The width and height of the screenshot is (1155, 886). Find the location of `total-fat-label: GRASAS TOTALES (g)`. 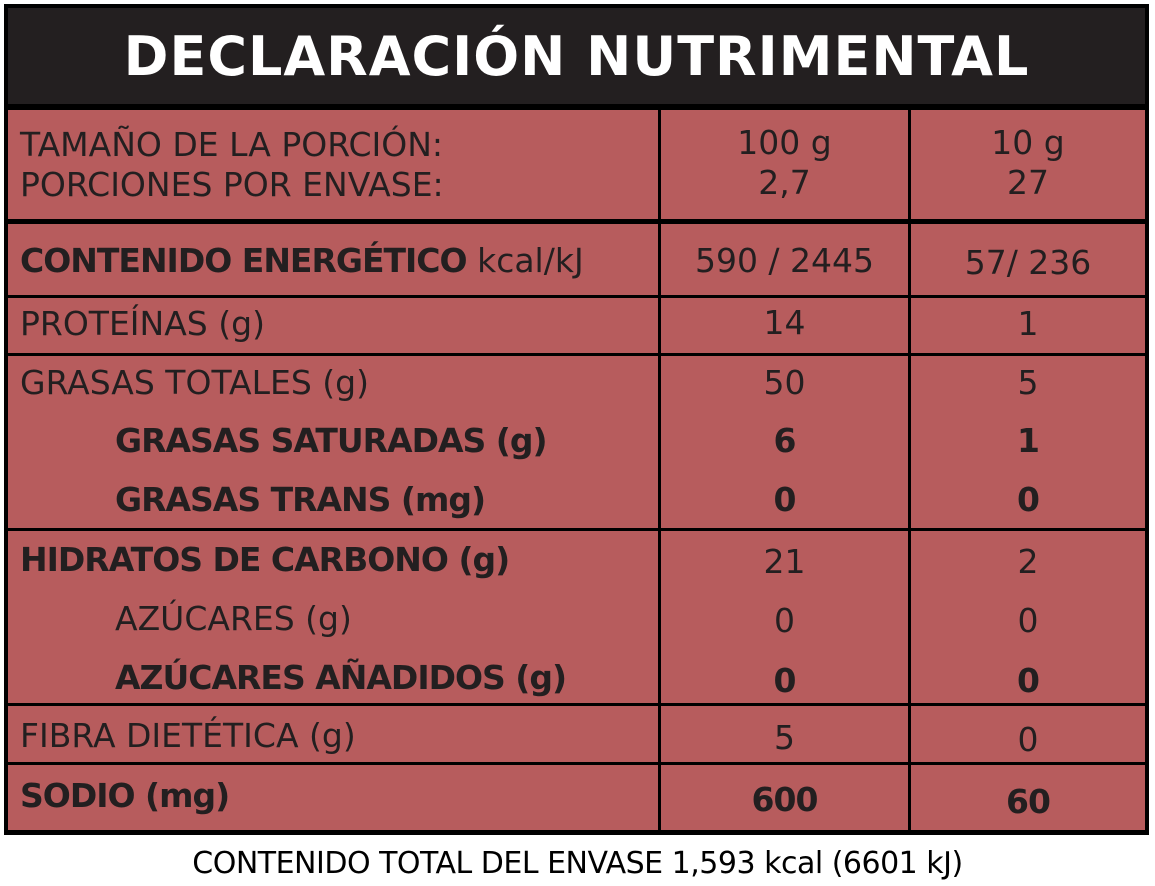

total-fat-label: GRASAS TOTALES (g) is located at coordinates (194, 382).